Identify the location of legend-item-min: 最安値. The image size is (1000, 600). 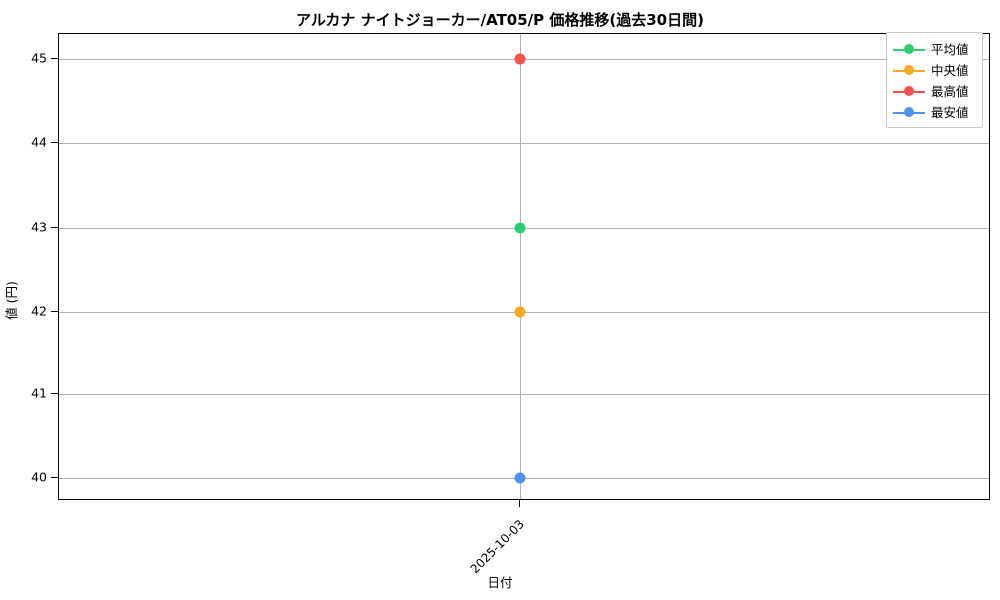
(934, 111).